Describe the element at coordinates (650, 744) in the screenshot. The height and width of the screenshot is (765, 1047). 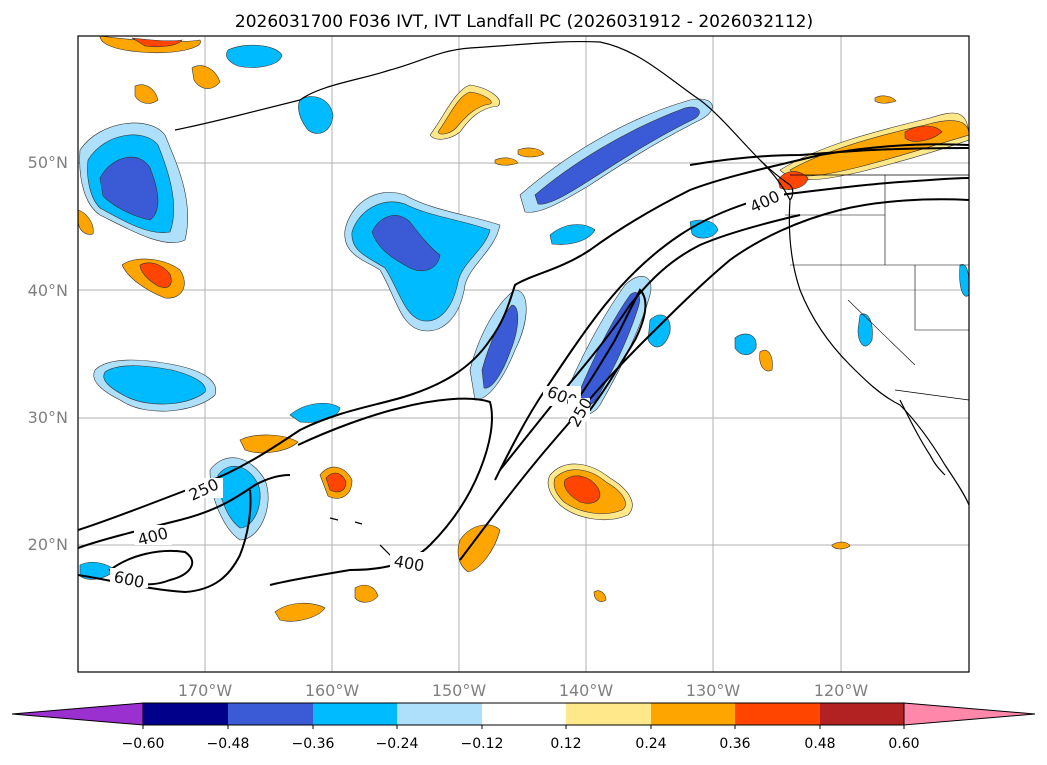
I see `colorbar-label-7: 0.24` at that location.